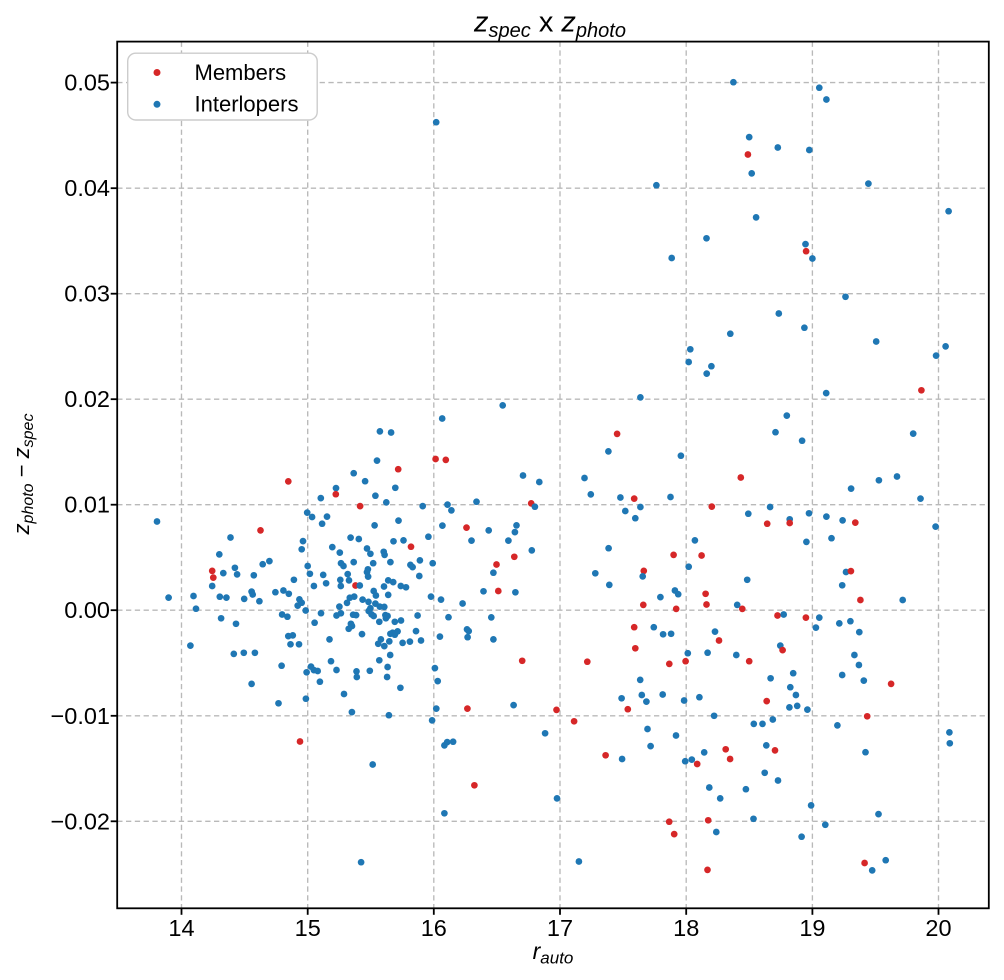  What do you see at coordinates (686, 928) in the screenshot?
I see `svg-text: 18` at bounding box center [686, 928].